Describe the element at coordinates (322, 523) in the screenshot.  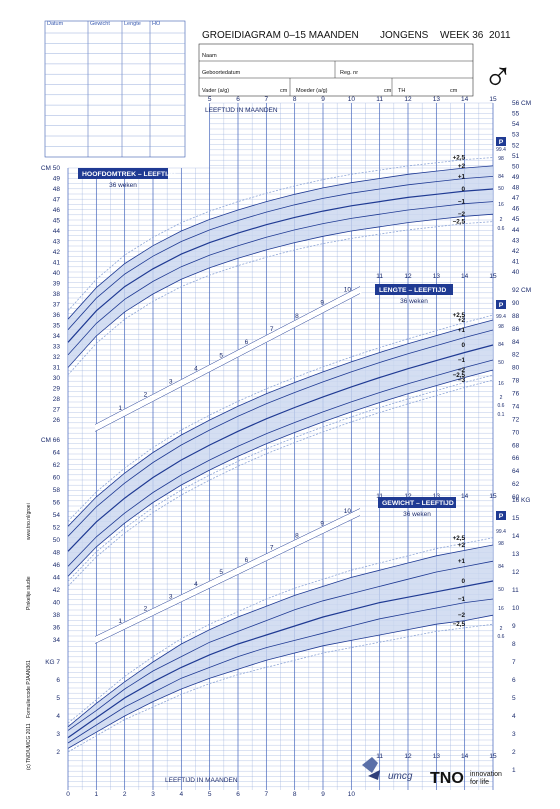
I see `weight-diagonal-num: 9` at that location.